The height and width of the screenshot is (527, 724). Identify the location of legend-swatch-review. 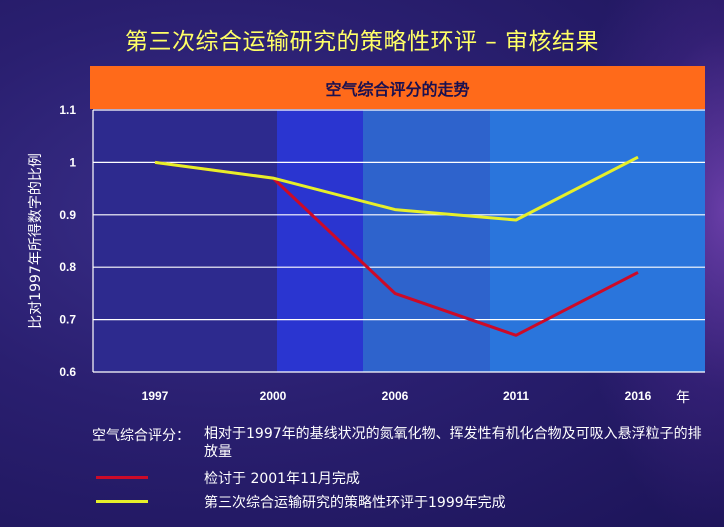
(122, 477).